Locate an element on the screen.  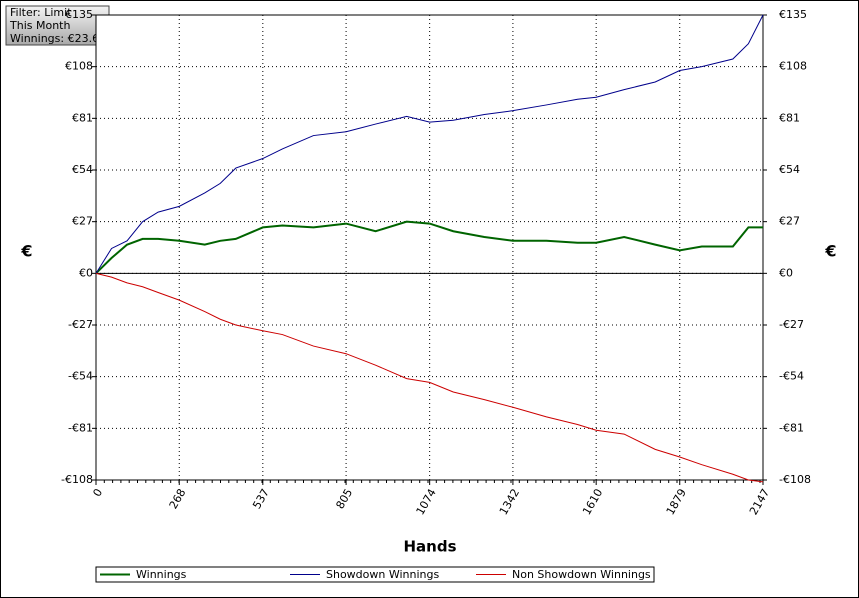
y2-tick-label: -€27 is located at coordinates (791, 324).